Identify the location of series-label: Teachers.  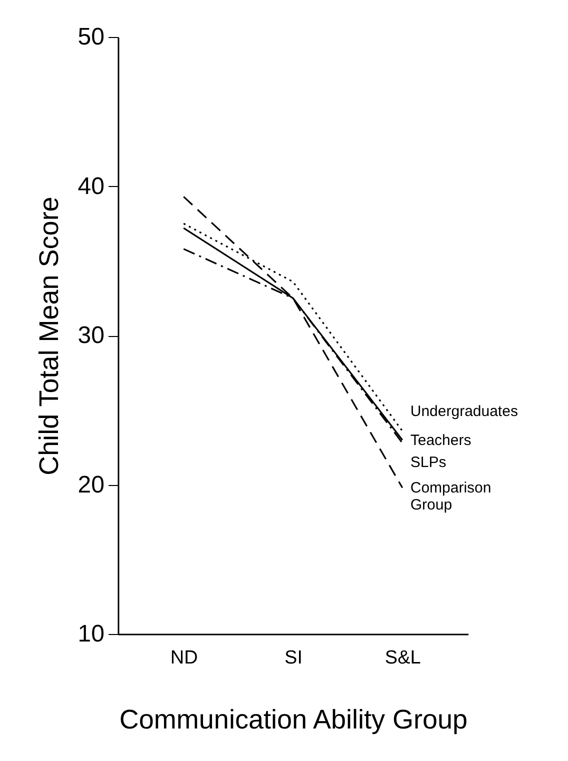
(441, 440).